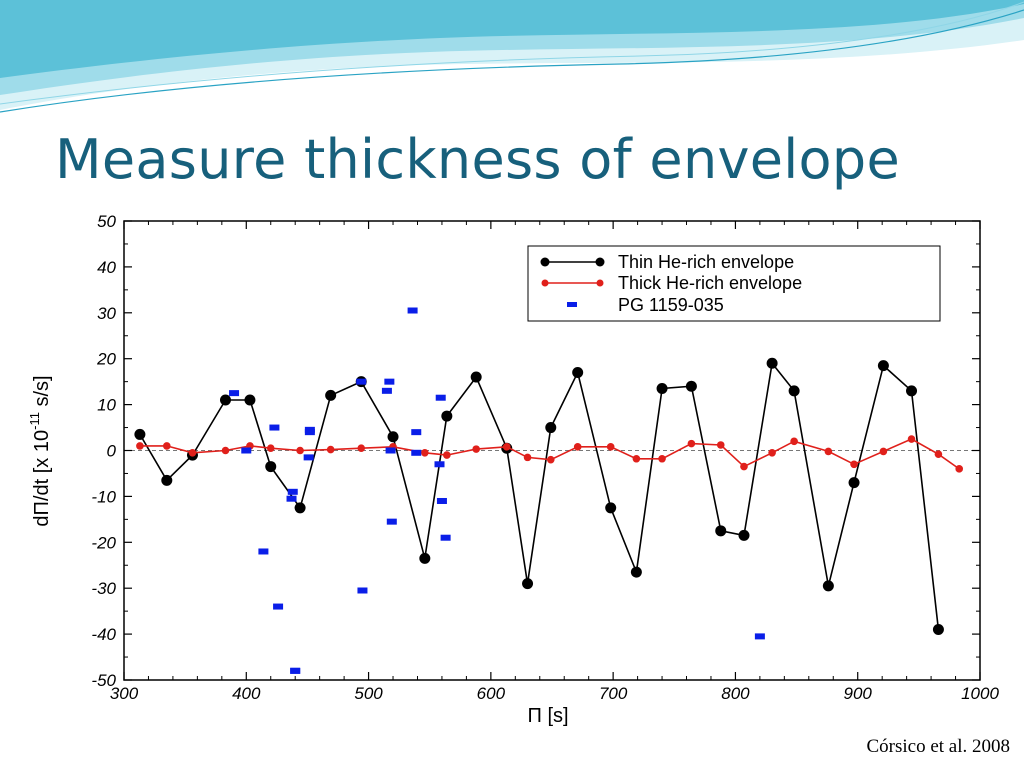 The image size is (1024, 768). What do you see at coordinates (42, 478) in the screenshot?
I see `y-axis-label-main: dΠ/dt [x 10` at bounding box center [42, 478].